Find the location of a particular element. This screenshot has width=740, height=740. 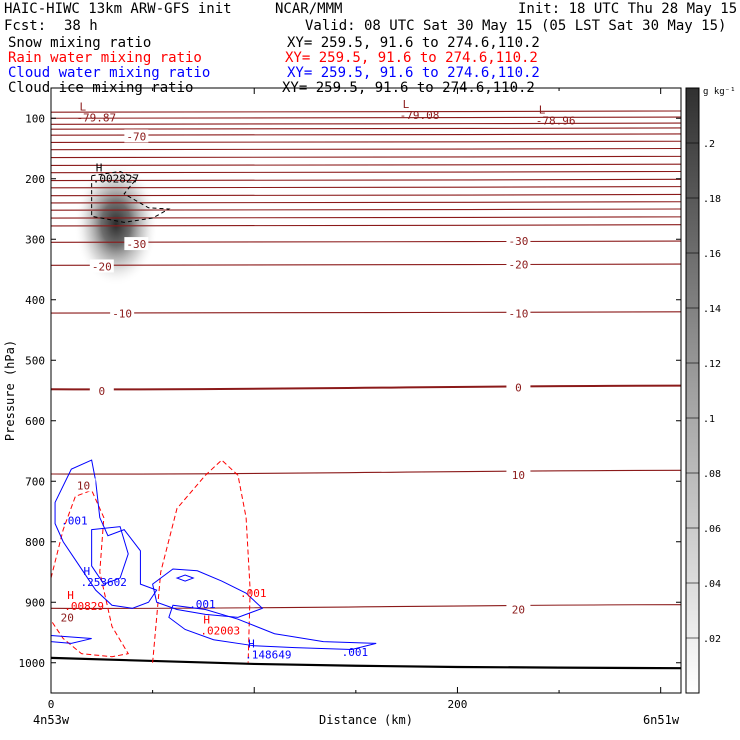

snow-max-shading is located at coordinates (116, 224).